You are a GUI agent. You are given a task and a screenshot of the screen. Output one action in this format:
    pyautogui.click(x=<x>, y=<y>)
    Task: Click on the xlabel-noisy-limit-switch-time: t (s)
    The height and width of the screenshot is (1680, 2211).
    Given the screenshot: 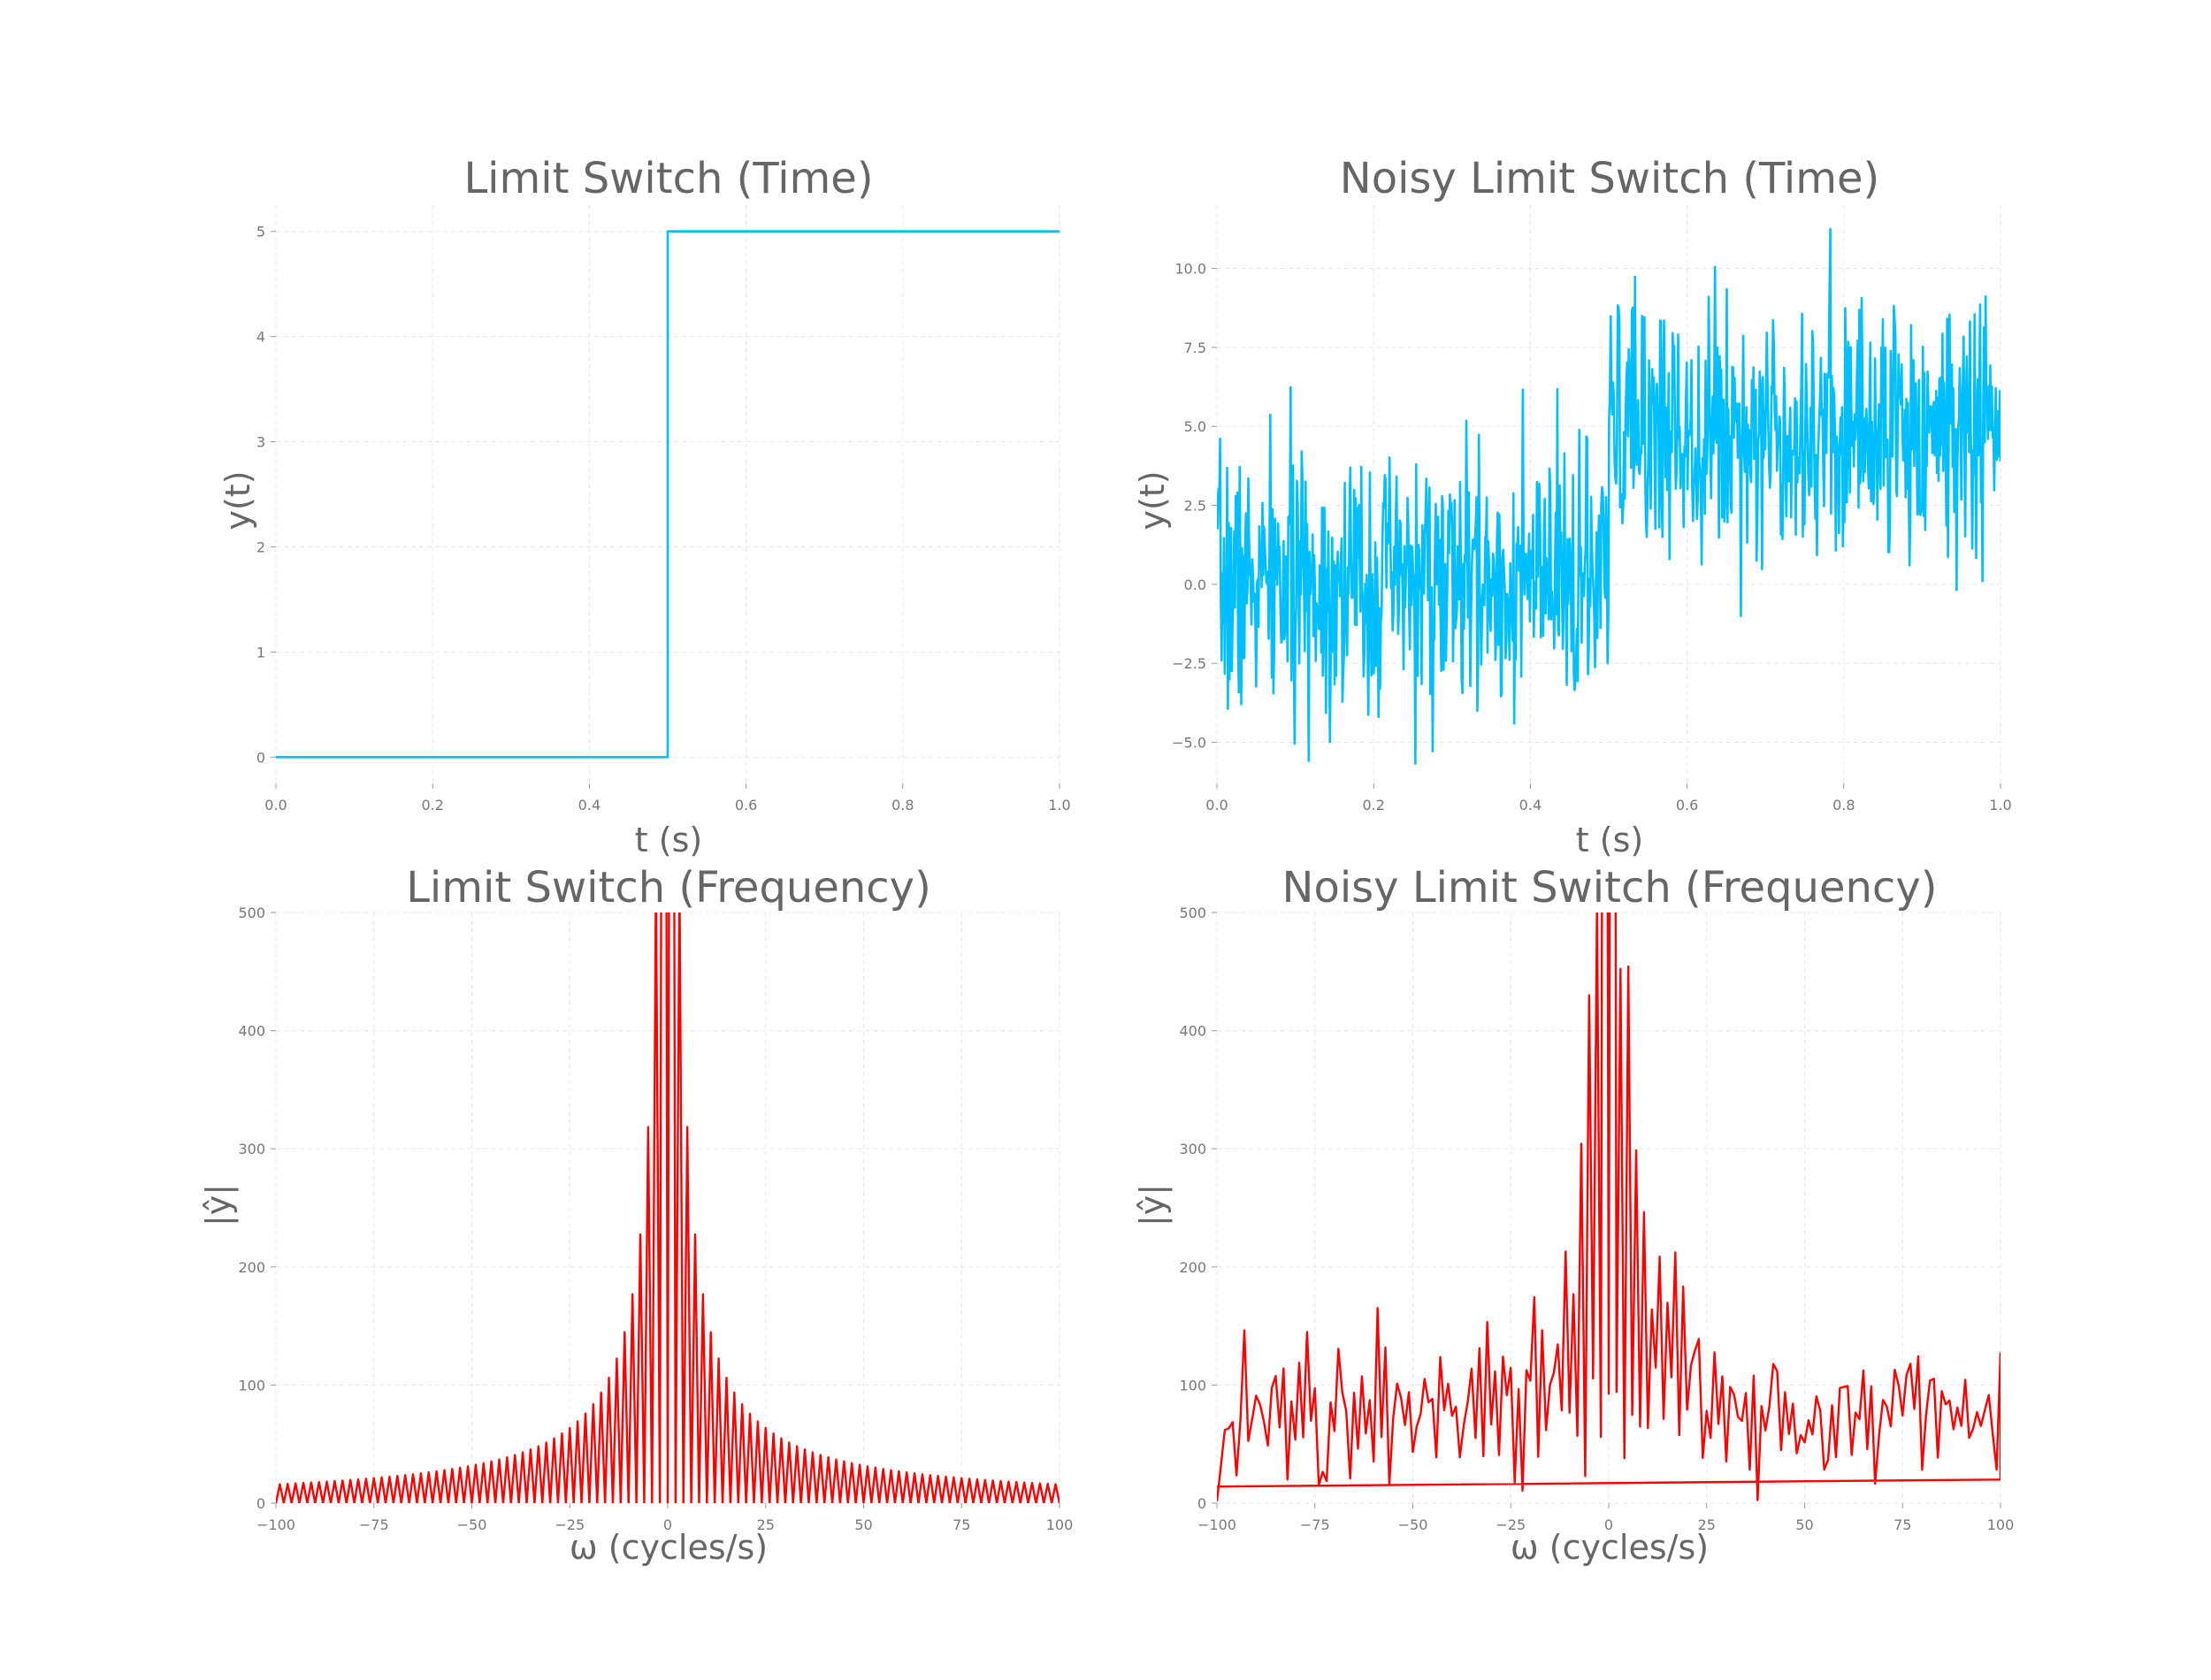 What is the action you would take?
    pyautogui.click(x=1609, y=840)
    